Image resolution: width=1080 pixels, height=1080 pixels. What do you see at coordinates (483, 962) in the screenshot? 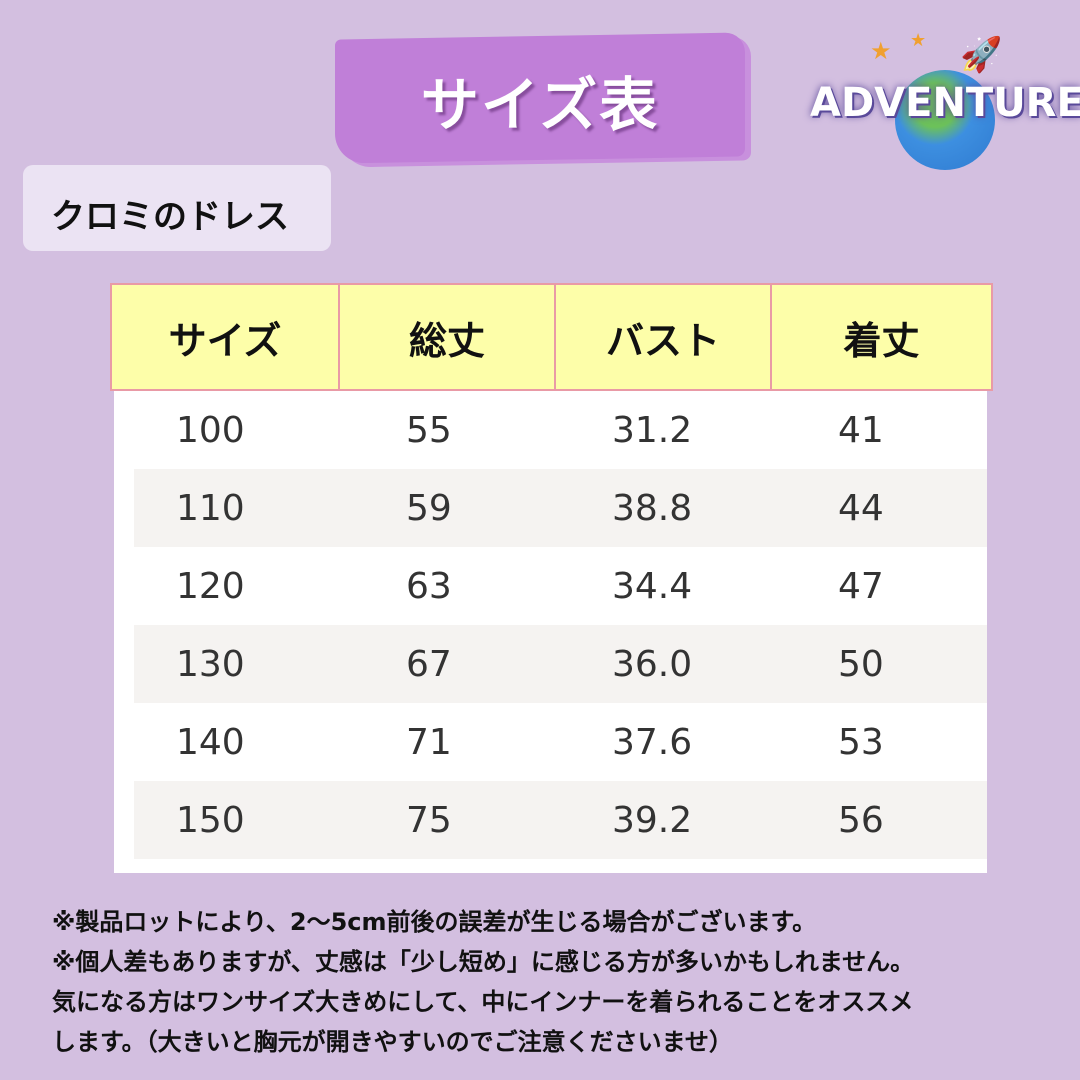
I see `note-line: ※個人差もありますが、丈感は「少し短め」に感じる方が多いかもしれません。` at bounding box center [483, 962].